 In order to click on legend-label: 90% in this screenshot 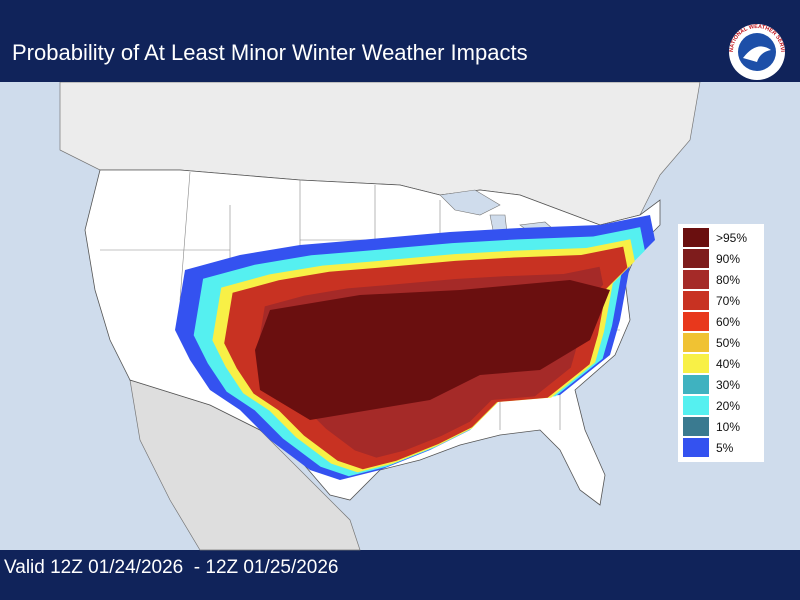, I will do `click(728, 259)`.